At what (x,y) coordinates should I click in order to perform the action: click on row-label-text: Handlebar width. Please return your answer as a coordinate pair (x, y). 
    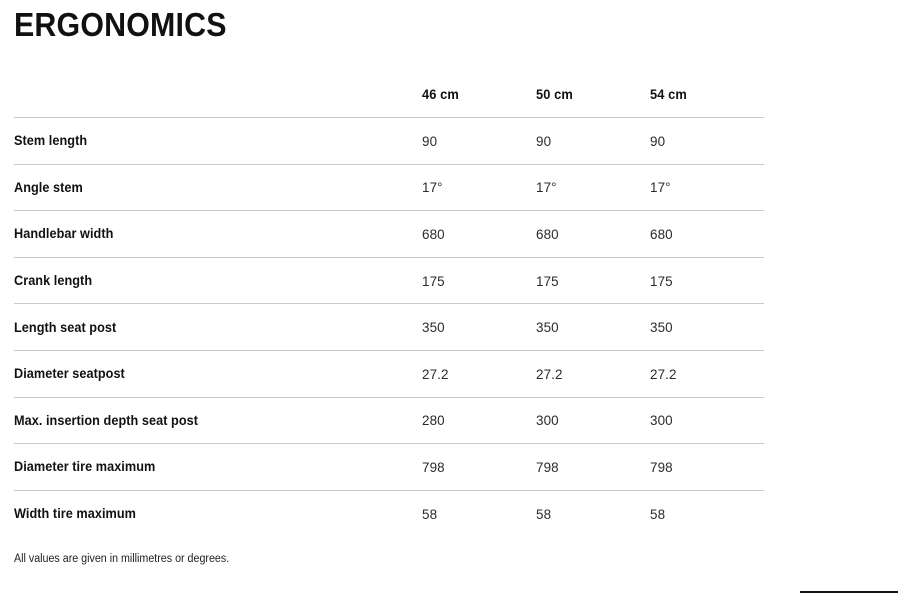
    Looking at the image, I should click on (64, 234).